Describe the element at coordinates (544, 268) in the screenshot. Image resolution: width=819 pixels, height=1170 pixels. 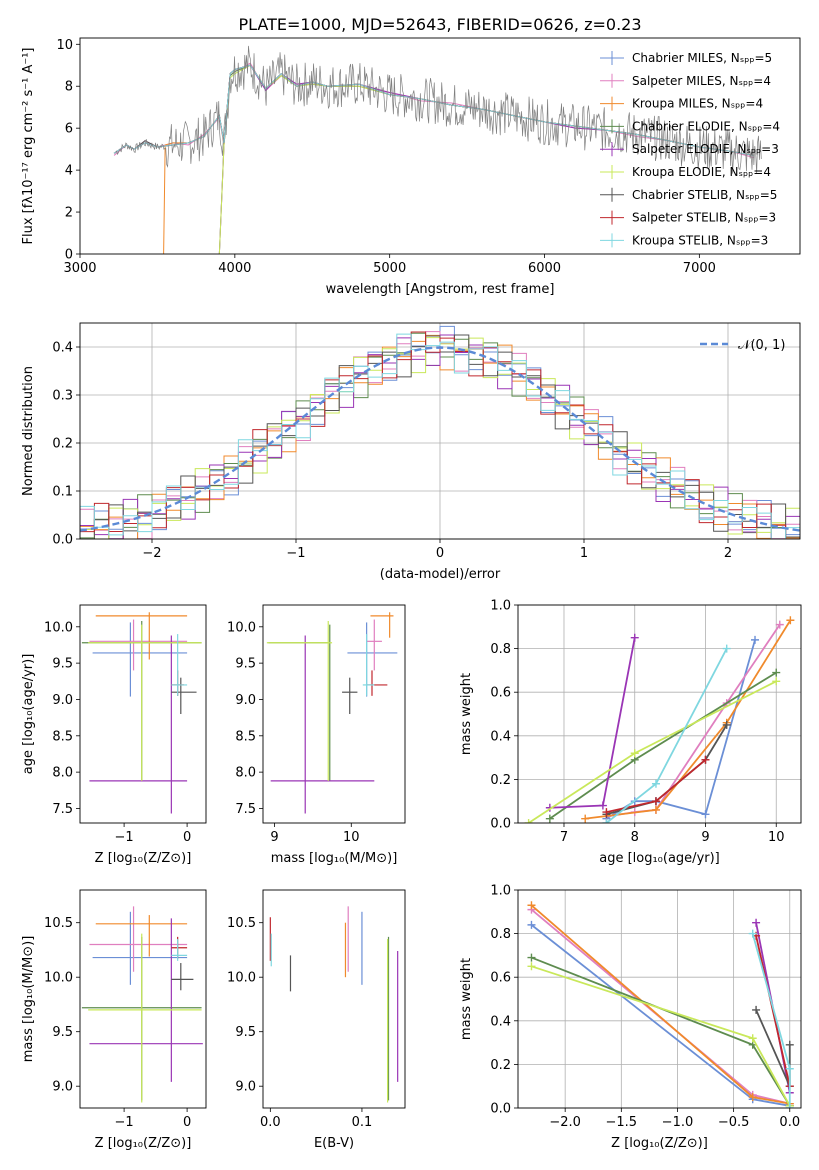
I see `x-tick-label: 6000` at that location.